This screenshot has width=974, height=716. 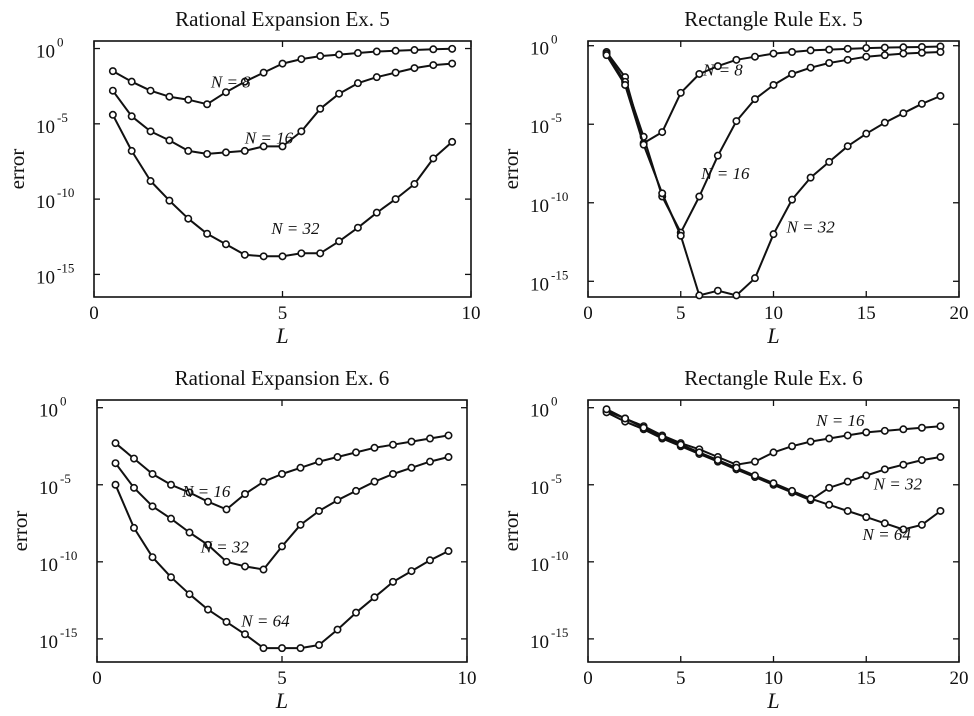 What do you see at coordinates (773, 437) in the screenshot?
I see `series-1: N = 16` at bounding box center [773, 437].